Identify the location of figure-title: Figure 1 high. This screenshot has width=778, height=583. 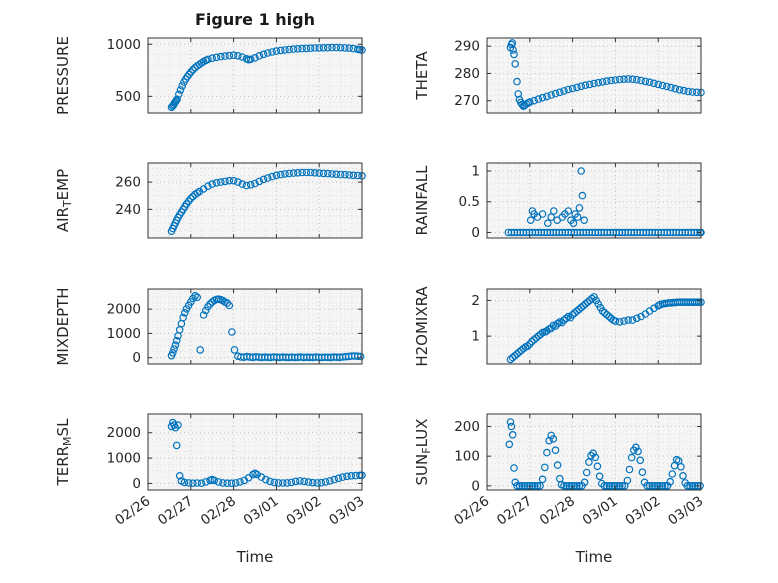
(255, 19).